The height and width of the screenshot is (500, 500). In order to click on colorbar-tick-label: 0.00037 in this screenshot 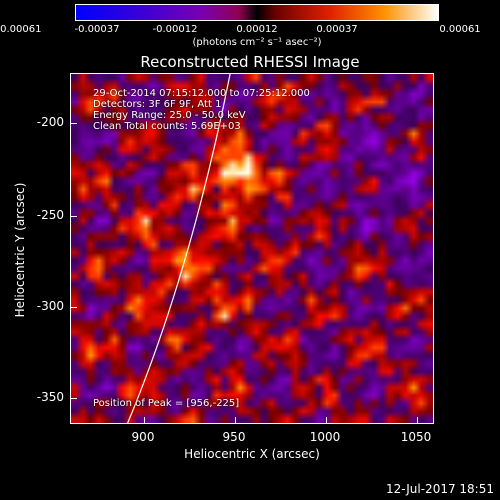, I will do `click(337, 29)`.